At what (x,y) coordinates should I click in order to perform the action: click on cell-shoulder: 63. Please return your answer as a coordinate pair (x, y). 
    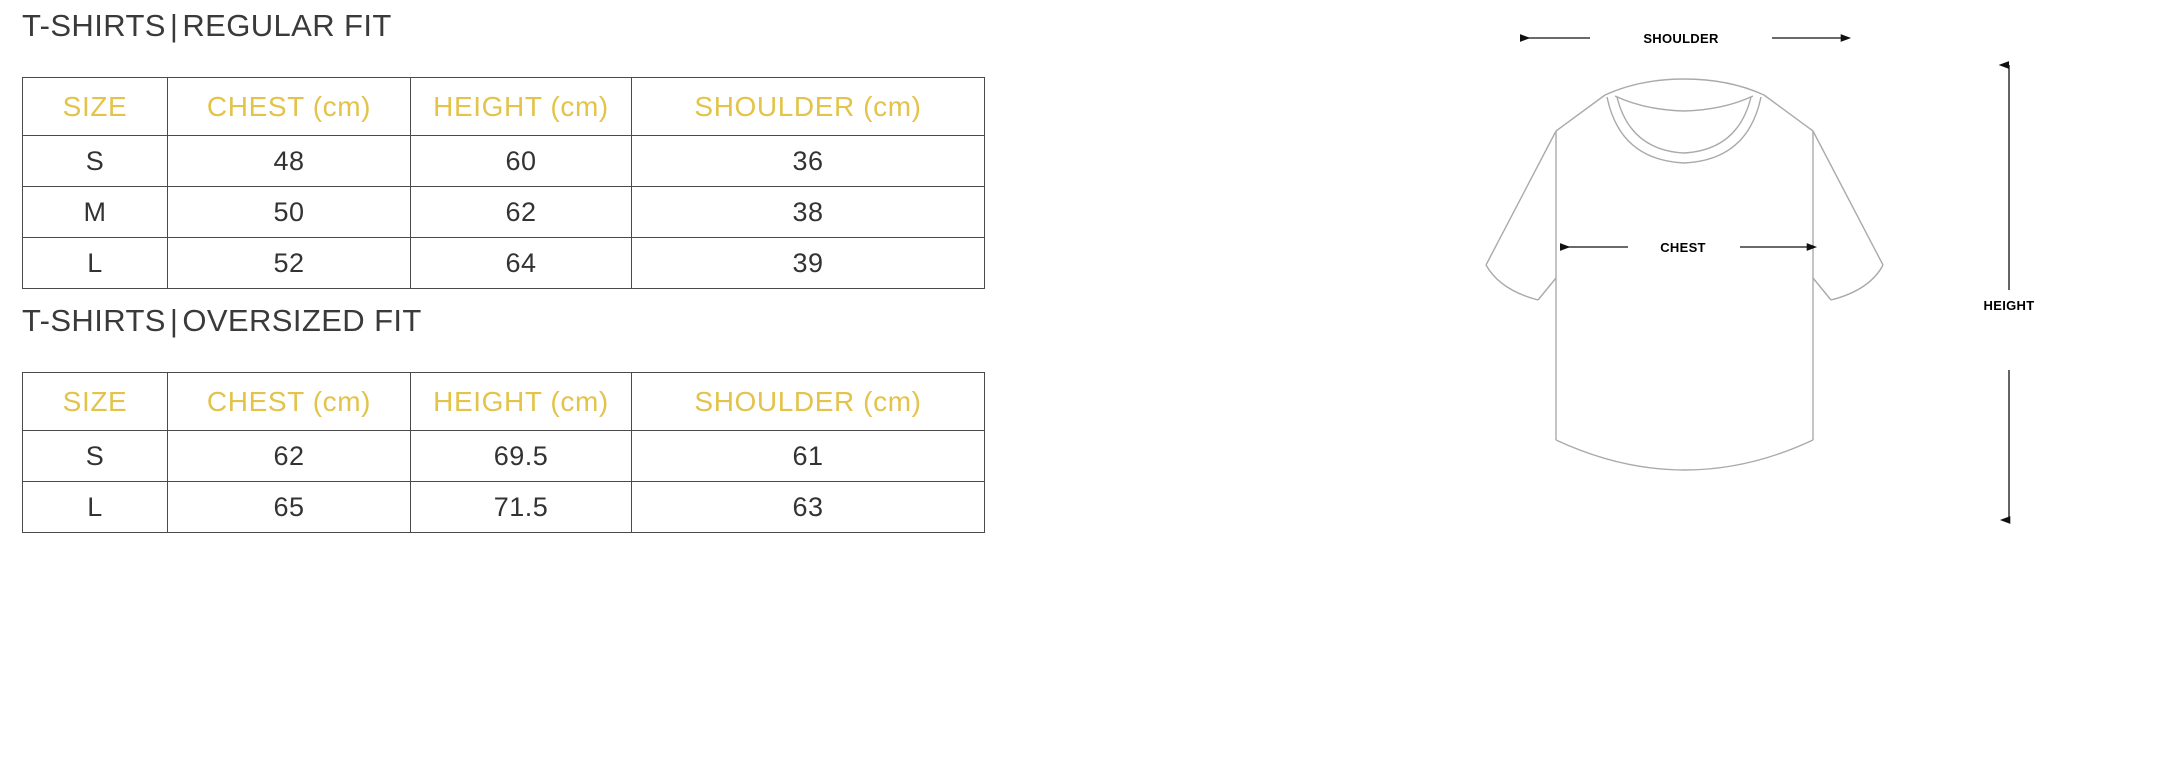
    Looking at the image, I should click on (808, 507).